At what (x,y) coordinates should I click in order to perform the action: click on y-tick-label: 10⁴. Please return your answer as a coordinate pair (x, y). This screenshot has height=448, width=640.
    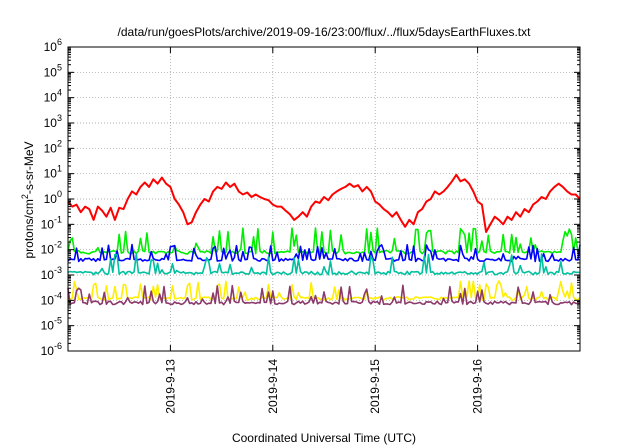
    Looking at the image, I should click on (53, 96).